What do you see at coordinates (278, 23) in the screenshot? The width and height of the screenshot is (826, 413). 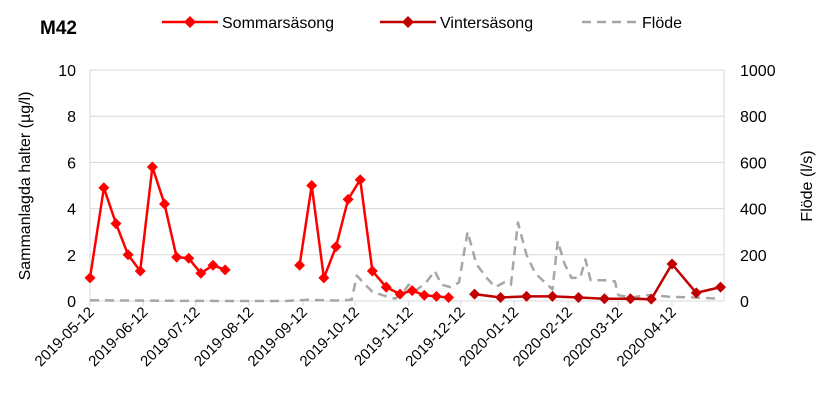 I see `legend-label-sommarsasong: Sommarsäsong` at bounding box center [278, 23].